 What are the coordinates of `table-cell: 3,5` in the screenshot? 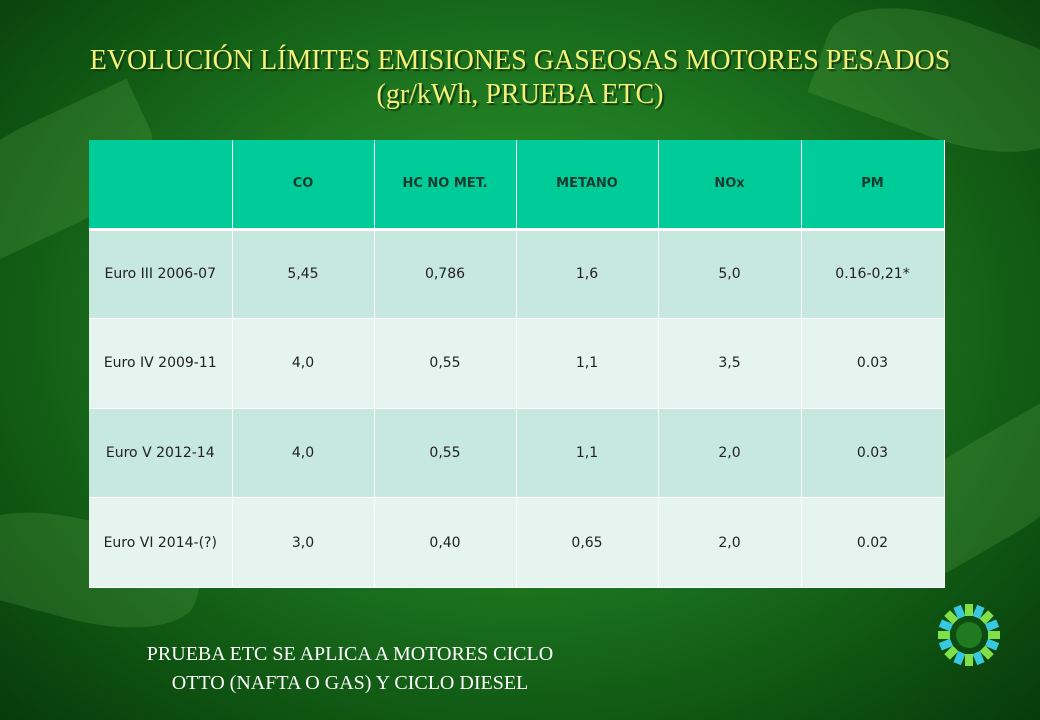 It's located at (730, 363).